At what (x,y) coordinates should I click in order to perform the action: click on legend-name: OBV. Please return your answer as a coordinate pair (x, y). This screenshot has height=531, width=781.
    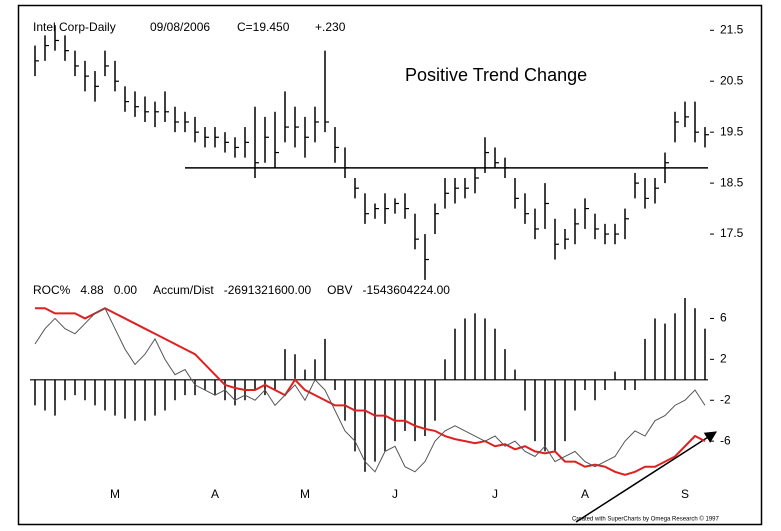
    Looking at the image, I should click on (339, 290).